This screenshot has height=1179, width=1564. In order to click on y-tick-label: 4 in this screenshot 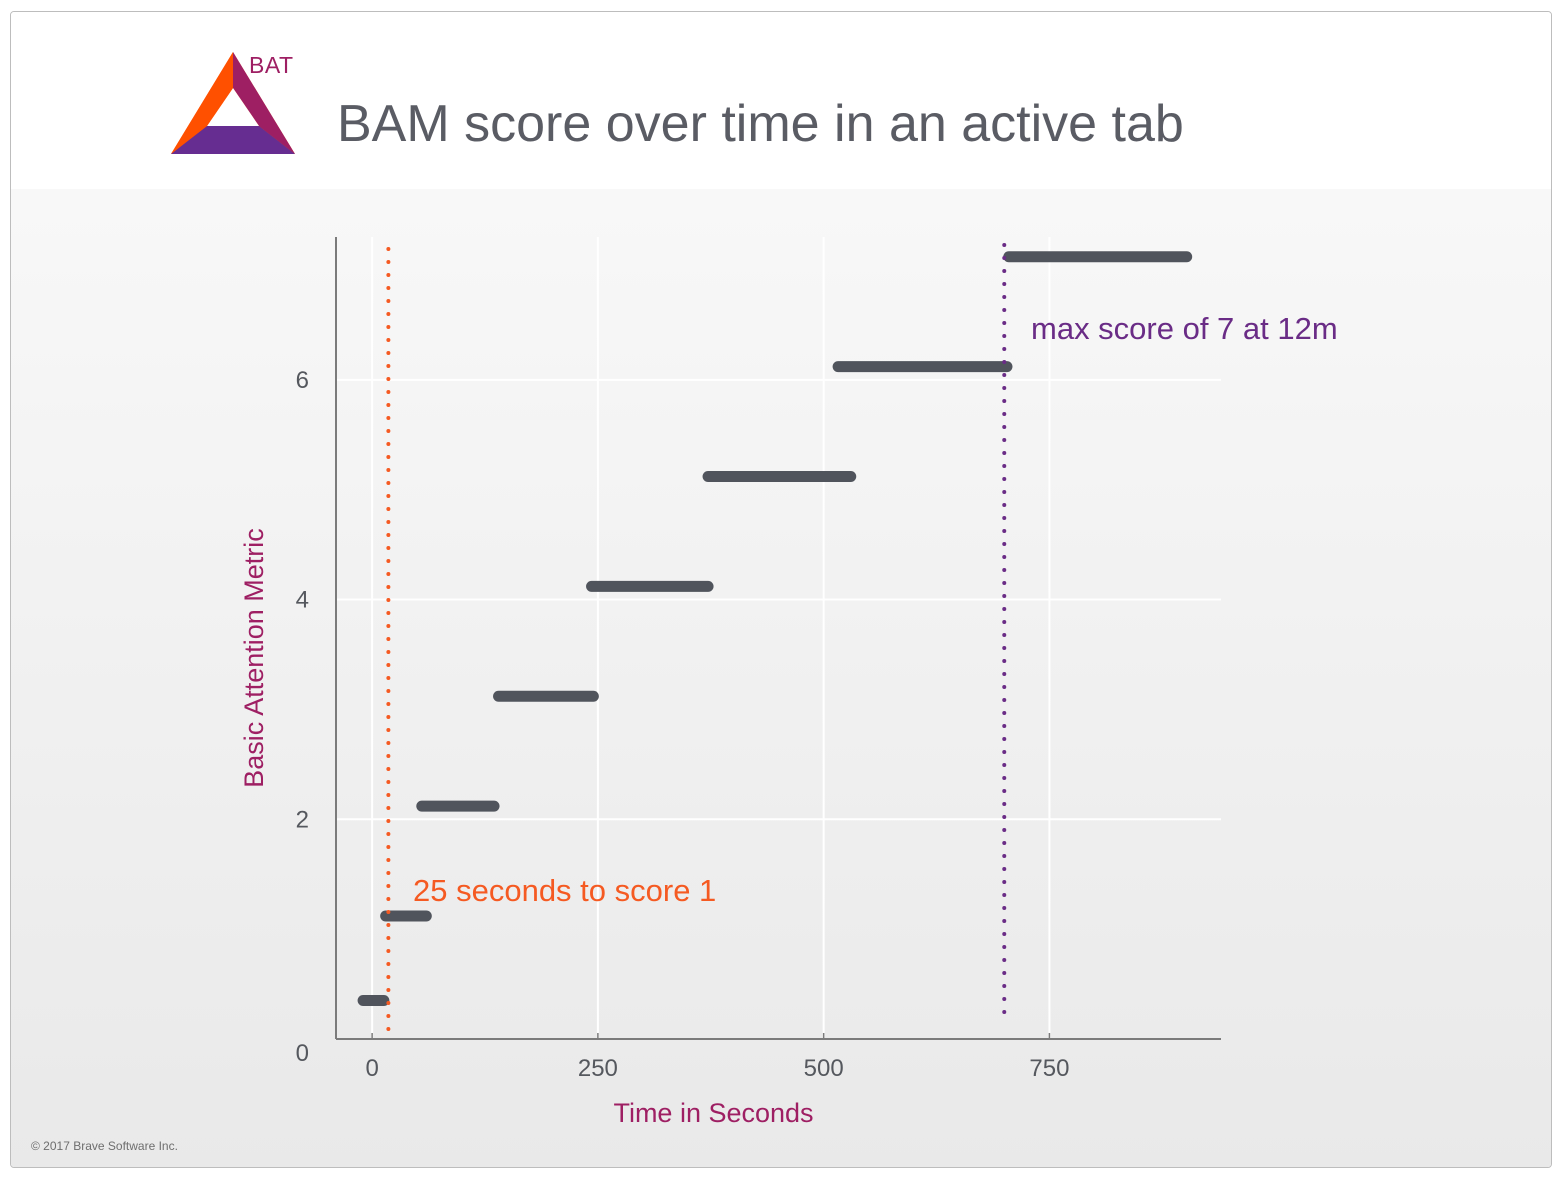, I will do `click(302, 600)`.